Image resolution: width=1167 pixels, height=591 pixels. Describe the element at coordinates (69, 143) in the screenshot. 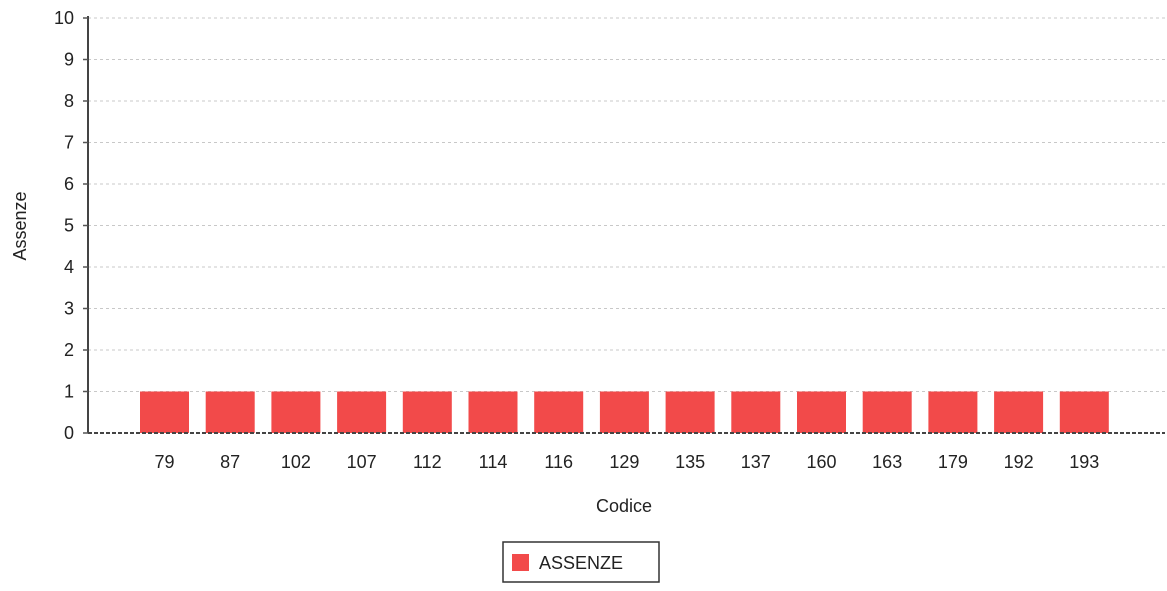

I see `y-tick-label: 7` at that location.